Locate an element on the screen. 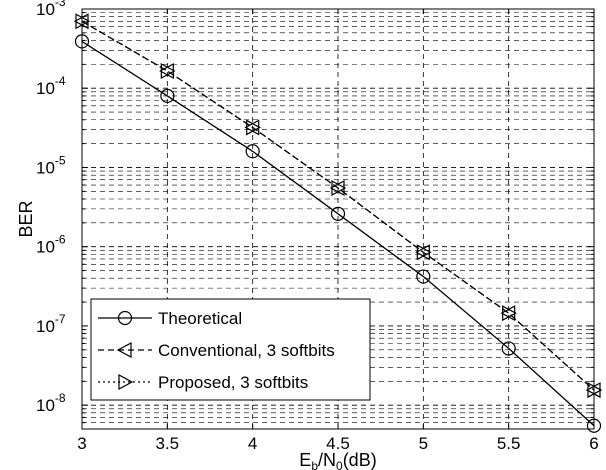 This screenshot has height=470, width=606. legend-label: Conventional, 3 softbits is located at coordinates (246, 350).